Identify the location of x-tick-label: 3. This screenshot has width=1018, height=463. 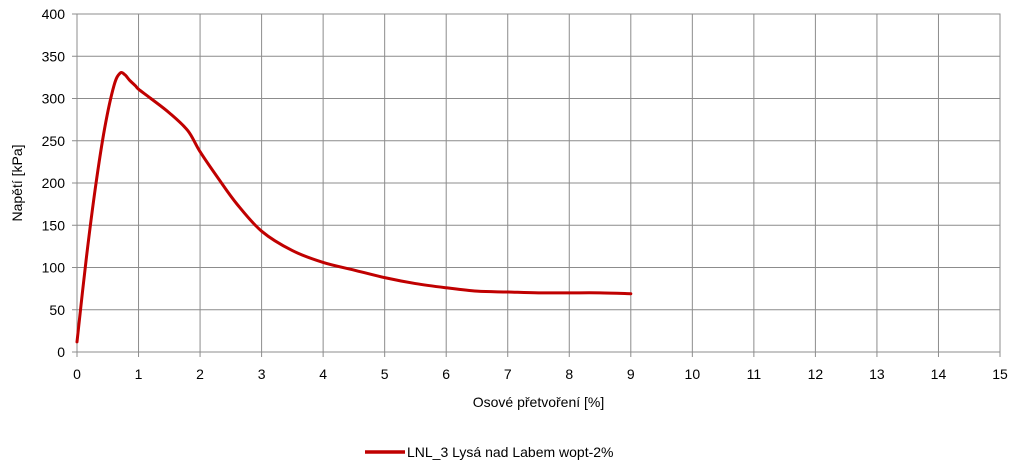
(262, 374).